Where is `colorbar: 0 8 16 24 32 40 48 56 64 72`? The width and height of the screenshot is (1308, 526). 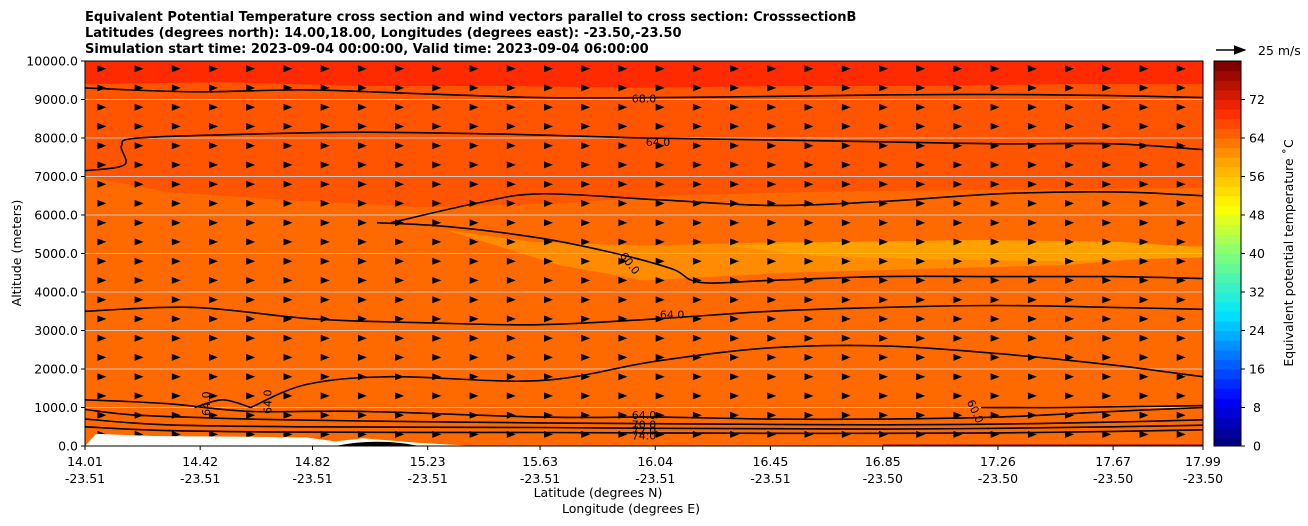
colorbar: 0 8 16 24 32 40 48 56 64 72 is located at coordinates (1239, 257).